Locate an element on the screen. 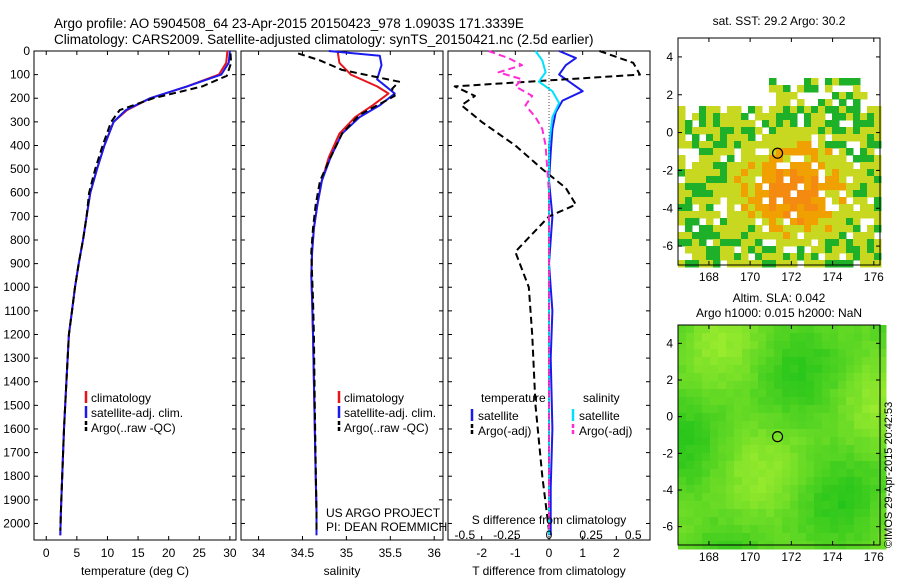  y-tick-label: 1200 is located at coordinates (16, 334).